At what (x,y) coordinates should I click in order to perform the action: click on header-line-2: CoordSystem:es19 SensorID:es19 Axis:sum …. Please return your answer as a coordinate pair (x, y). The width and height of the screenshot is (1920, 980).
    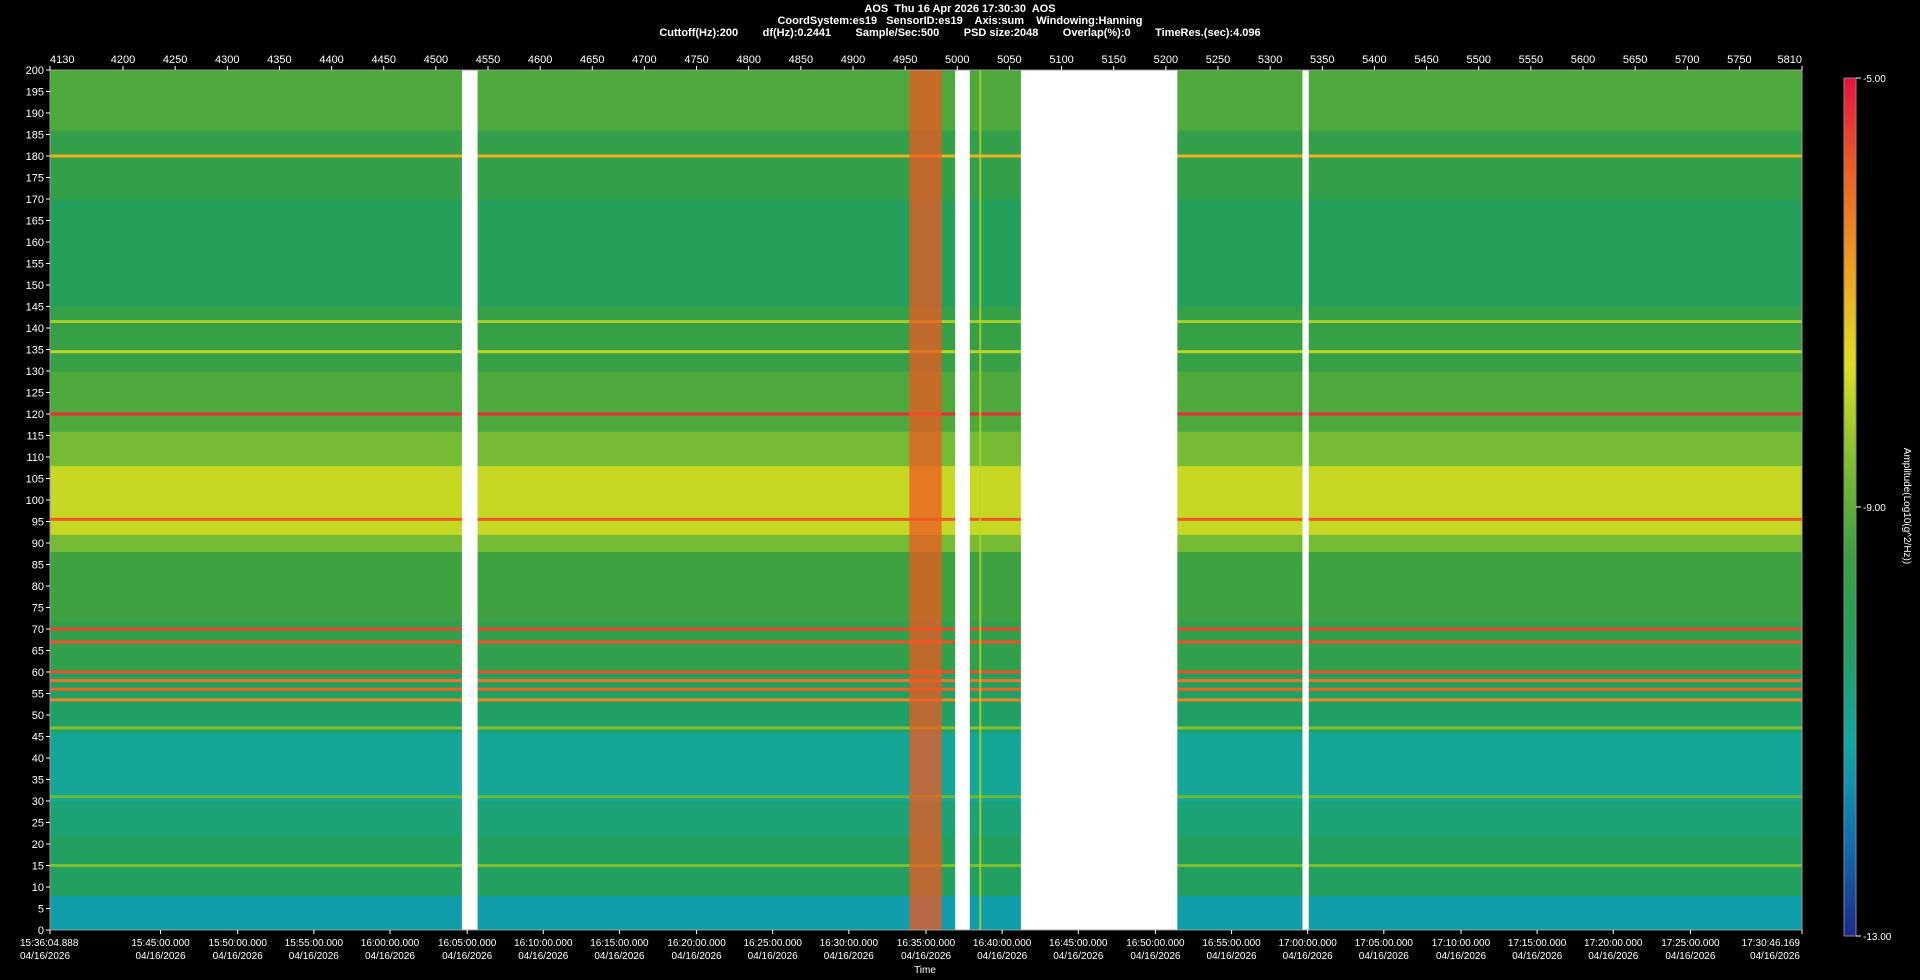
    Looking at the image, I should click on (960, 21).